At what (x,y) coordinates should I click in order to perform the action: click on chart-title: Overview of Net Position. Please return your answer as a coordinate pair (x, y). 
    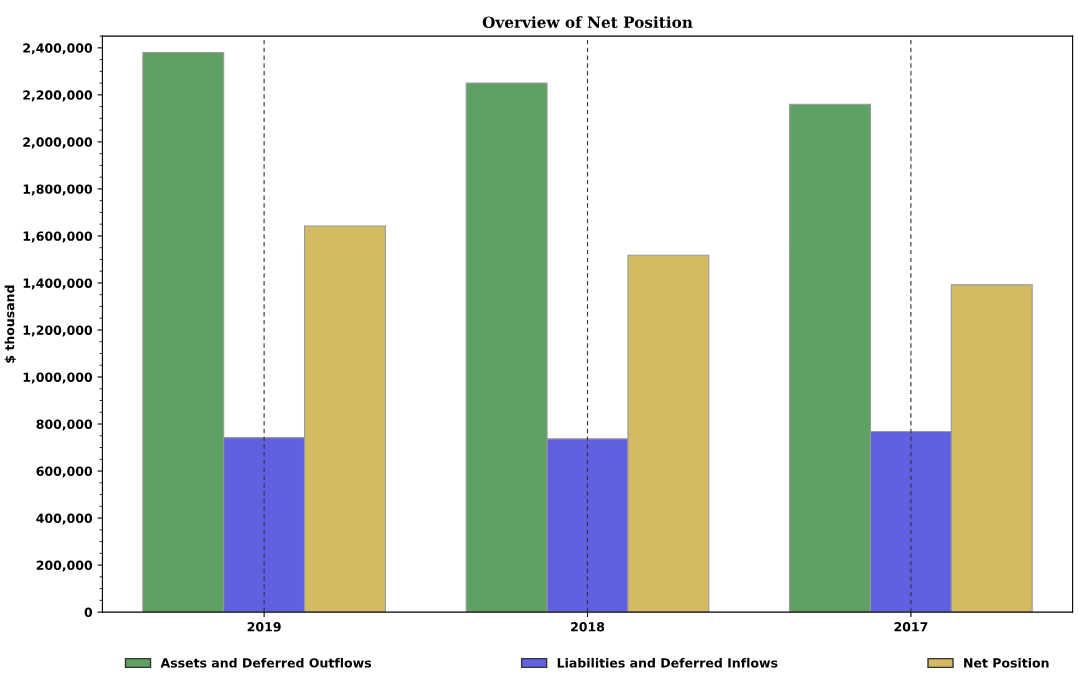
    Looking at the image, I should click on (587, 22).